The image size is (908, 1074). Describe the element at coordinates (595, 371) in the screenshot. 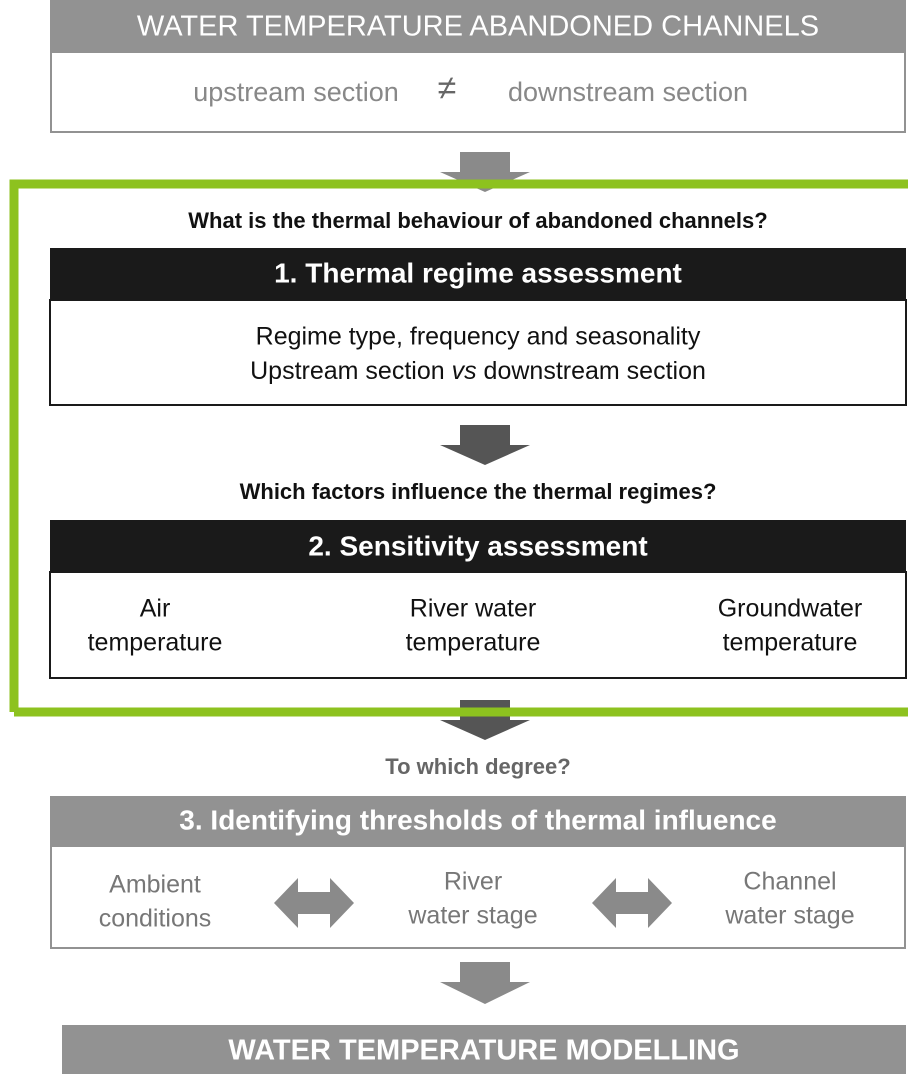

I see `line-part: downstream section` at that location.